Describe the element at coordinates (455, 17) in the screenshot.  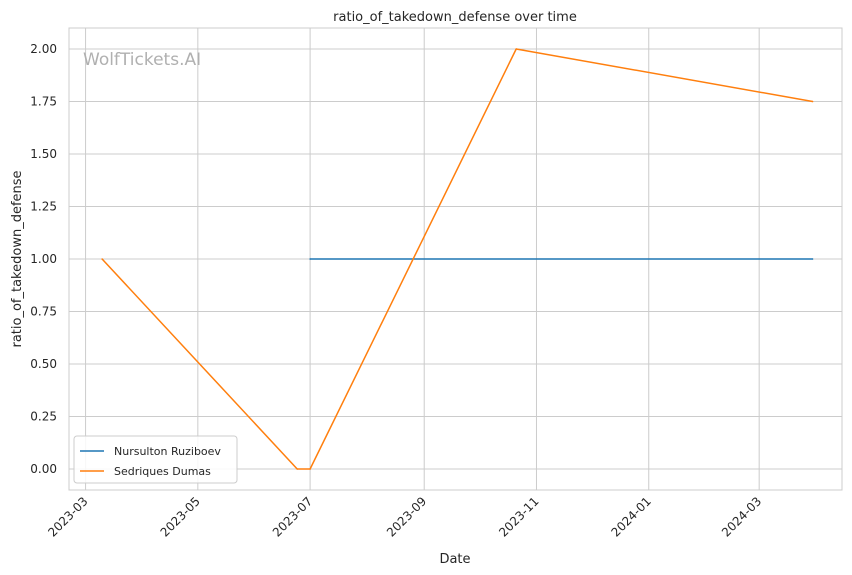
I see `chart-title: ratio_of_takedown_defense over time` at that location.